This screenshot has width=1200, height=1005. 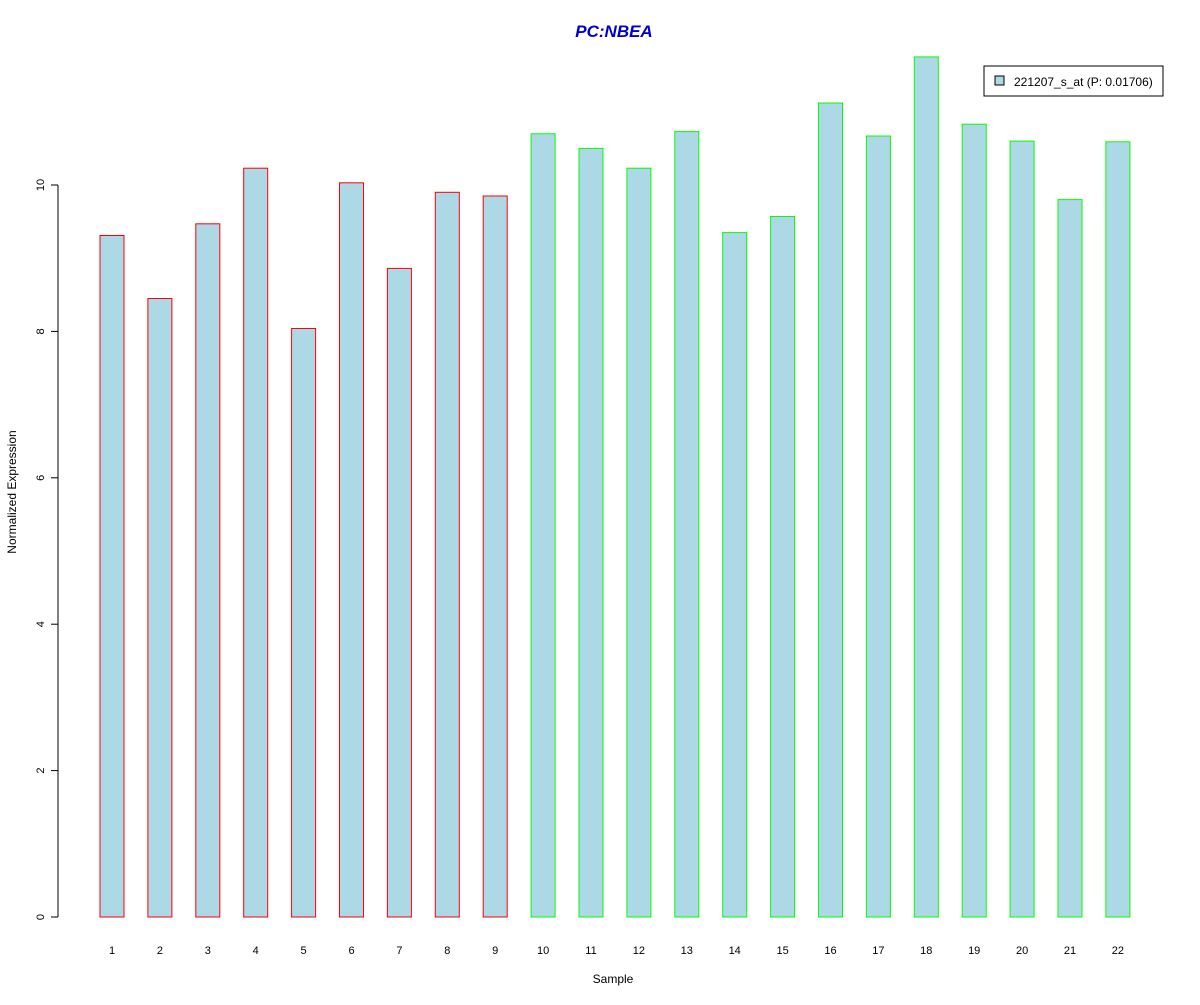 What do you see at coordinates (41, 478) in the screenshot?
I see `y-tick-label: 6` at bounding box center [41, 478].